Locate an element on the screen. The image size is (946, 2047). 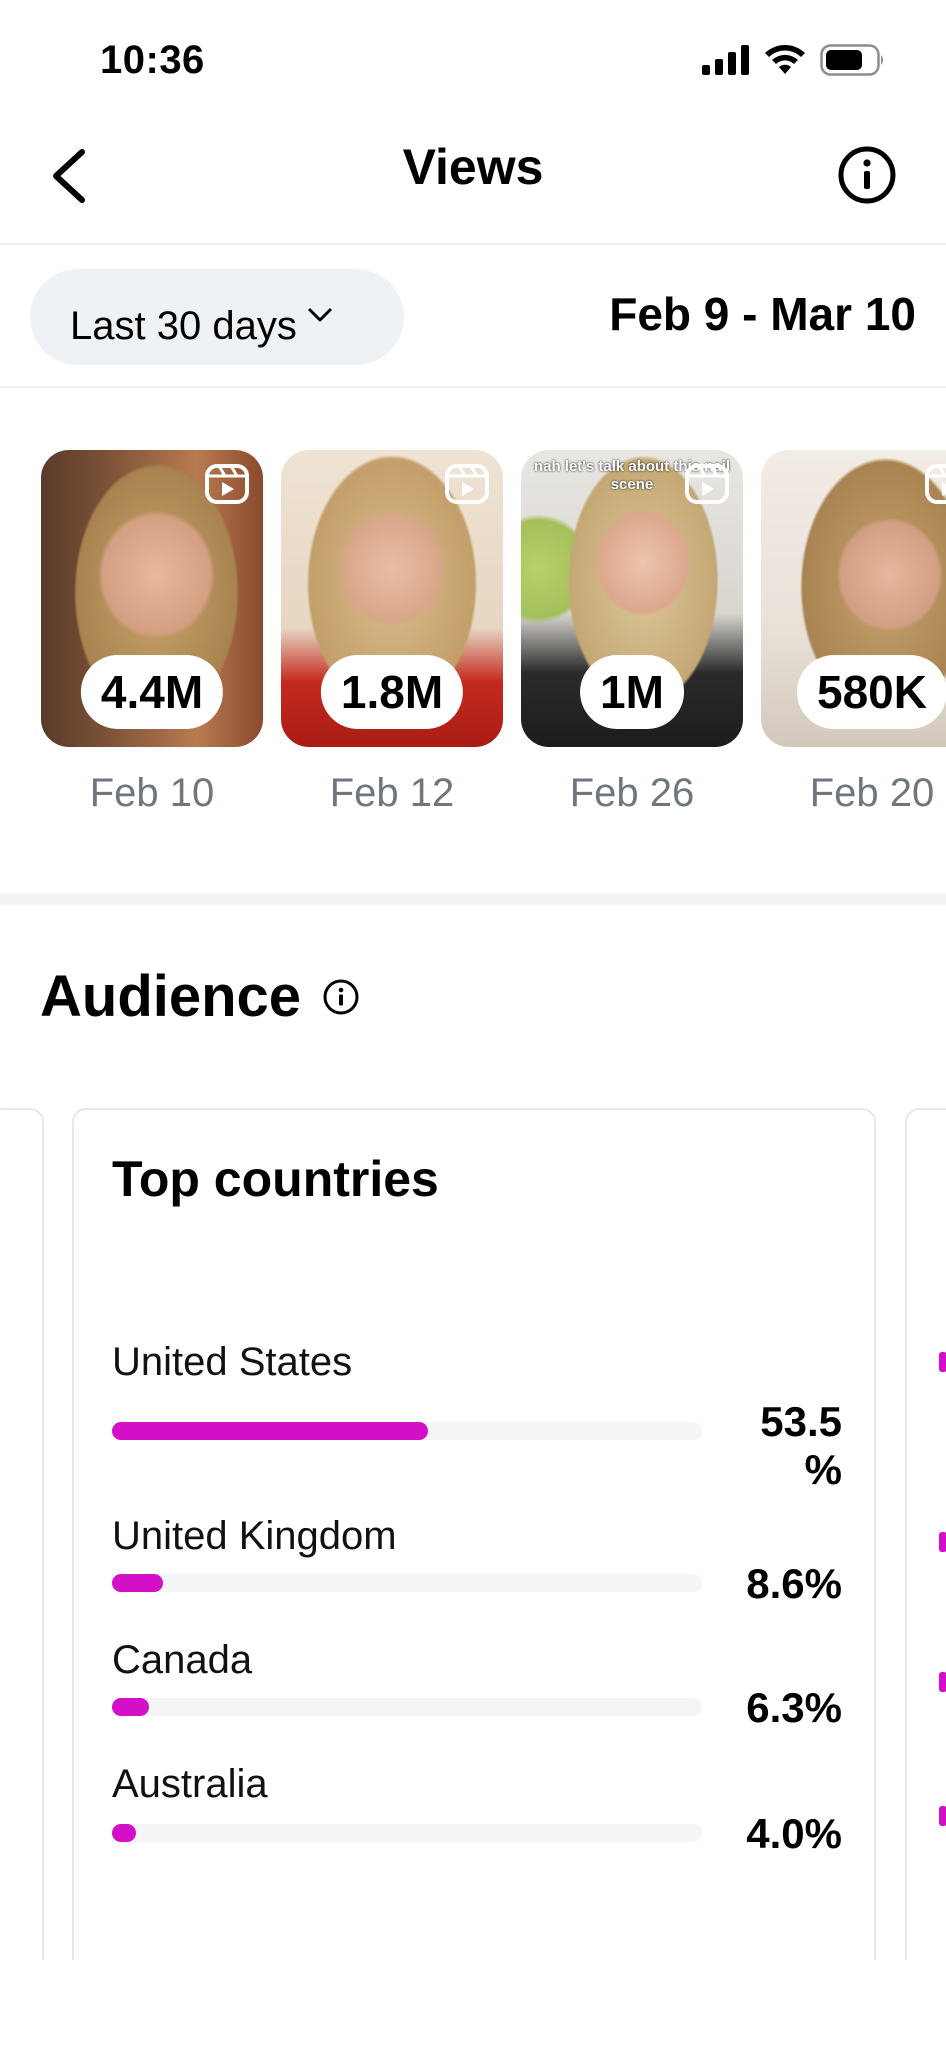
country-percent: 53.5 % is located at coordinates (801, 1445).